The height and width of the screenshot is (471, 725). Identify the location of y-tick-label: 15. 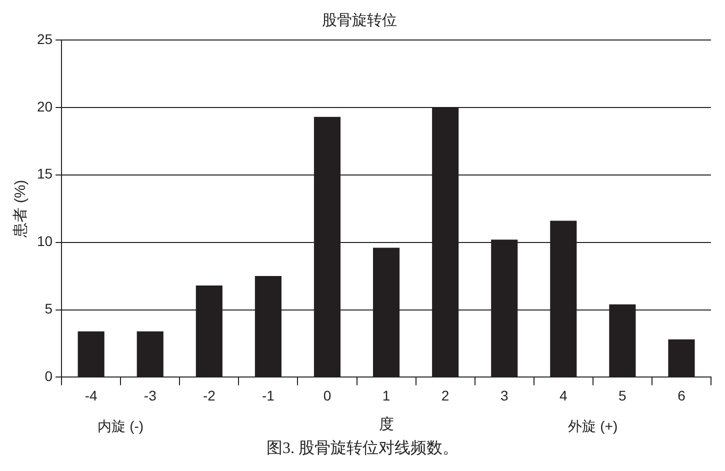
(44, 174).